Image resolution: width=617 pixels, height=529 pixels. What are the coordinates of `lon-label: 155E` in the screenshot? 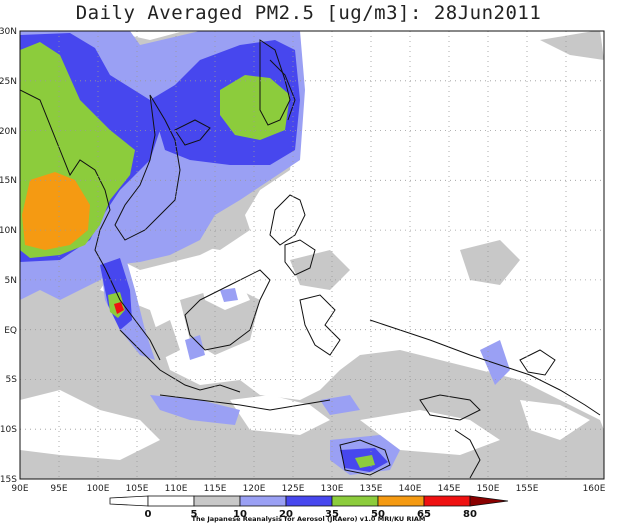 It's located at (527, 489).